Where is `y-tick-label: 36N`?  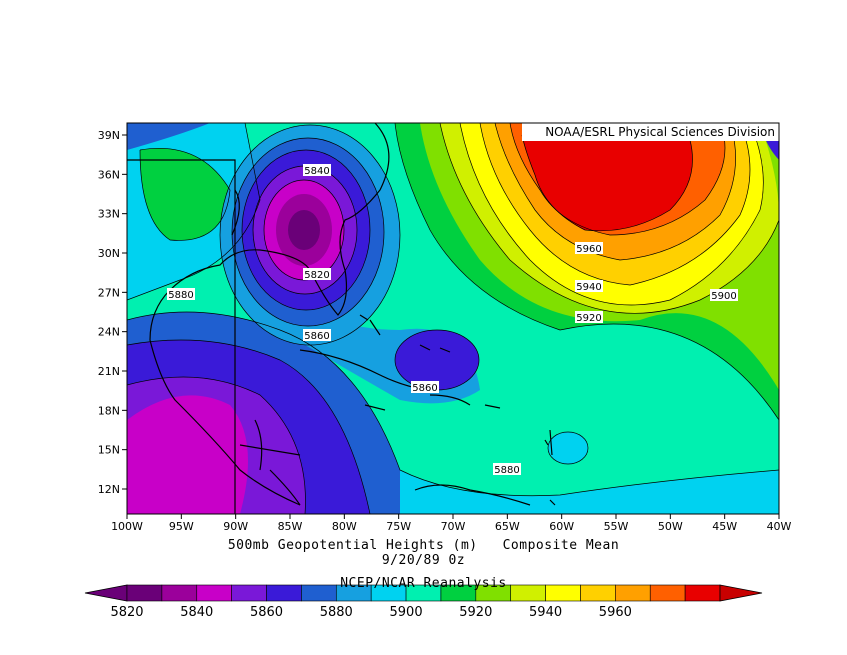
y-tick-label: 36N is located at coordinates (109, 174).